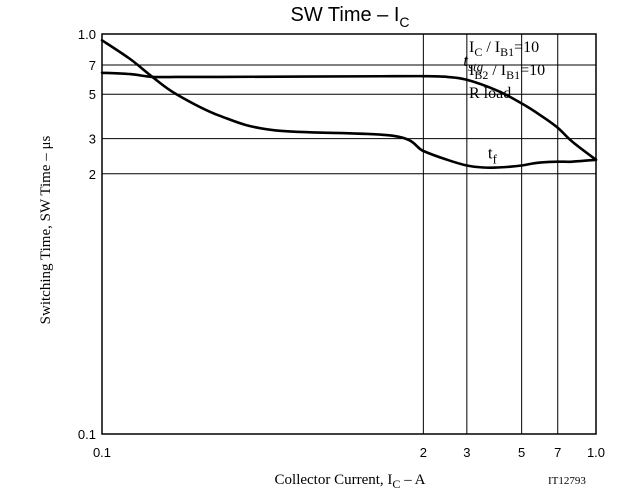  I want to click on y-tick-label: 0.1, so click(87, 434).